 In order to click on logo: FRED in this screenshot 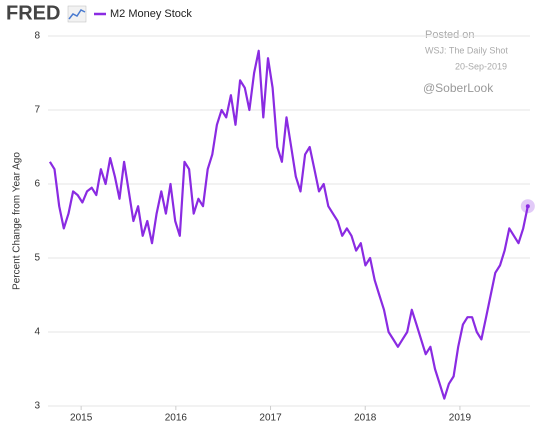, I will do `click(33, 13)`.